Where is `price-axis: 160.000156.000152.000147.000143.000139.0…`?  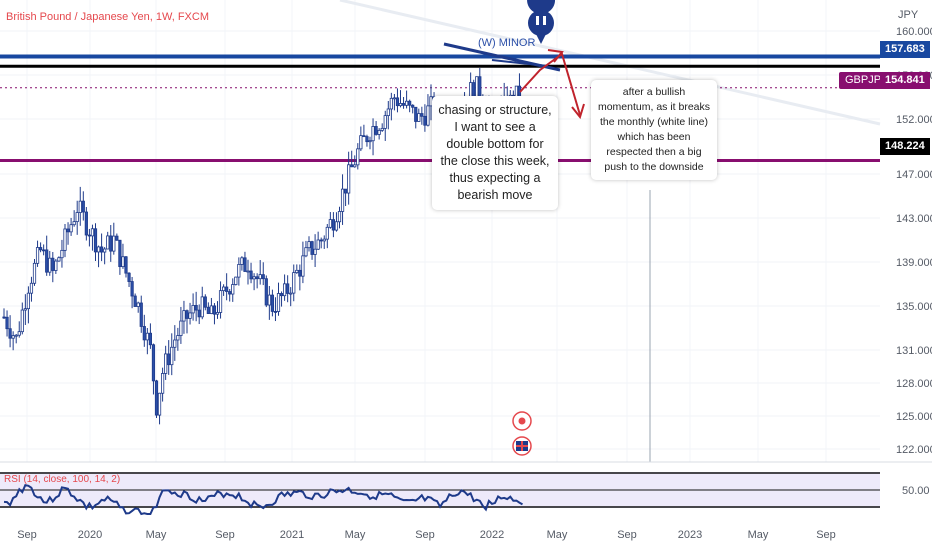 price-axis: 160.000156.000152.000147.000143.000139.0… is located at coordinates (914, 241).